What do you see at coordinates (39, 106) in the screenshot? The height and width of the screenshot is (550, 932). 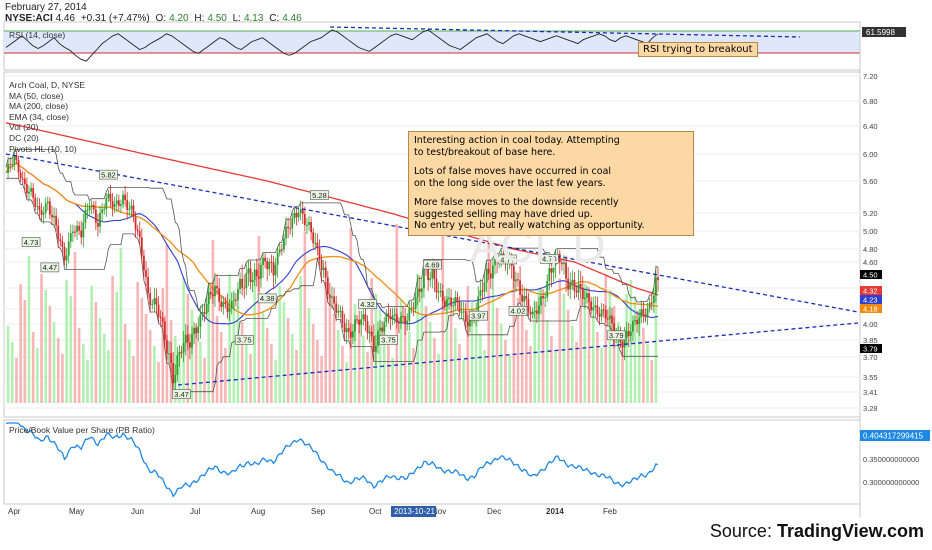 I see `indicator-ma200: MA (200, close)` at bounding box center [39, 106].